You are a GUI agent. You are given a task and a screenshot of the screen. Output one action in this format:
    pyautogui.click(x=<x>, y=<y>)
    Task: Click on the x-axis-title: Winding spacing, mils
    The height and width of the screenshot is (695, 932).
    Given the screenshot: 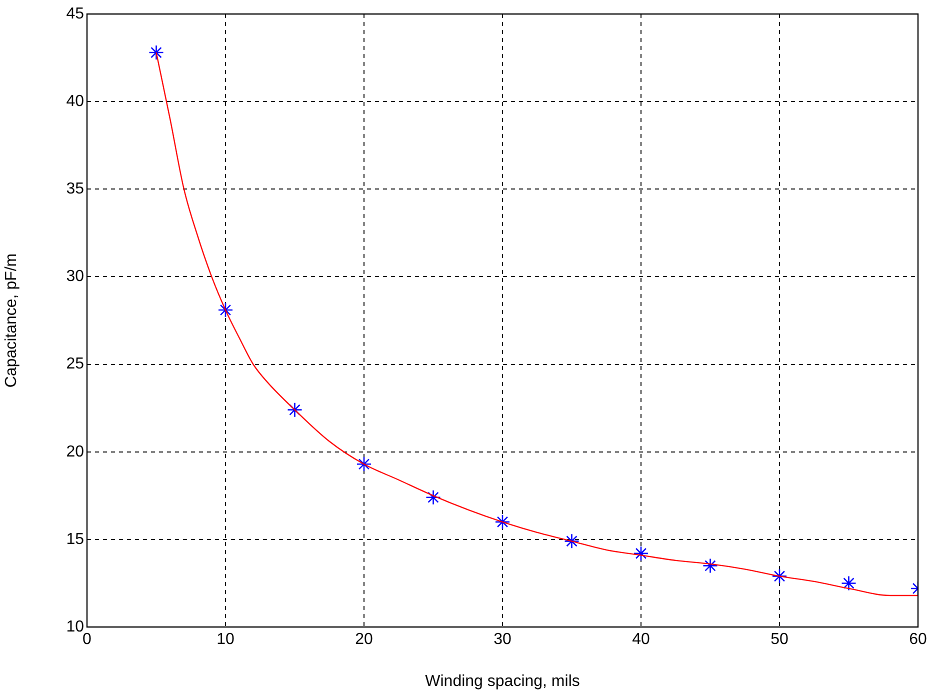 What is the action you would take?
    pyautogui.click(x=502, y=681)
    